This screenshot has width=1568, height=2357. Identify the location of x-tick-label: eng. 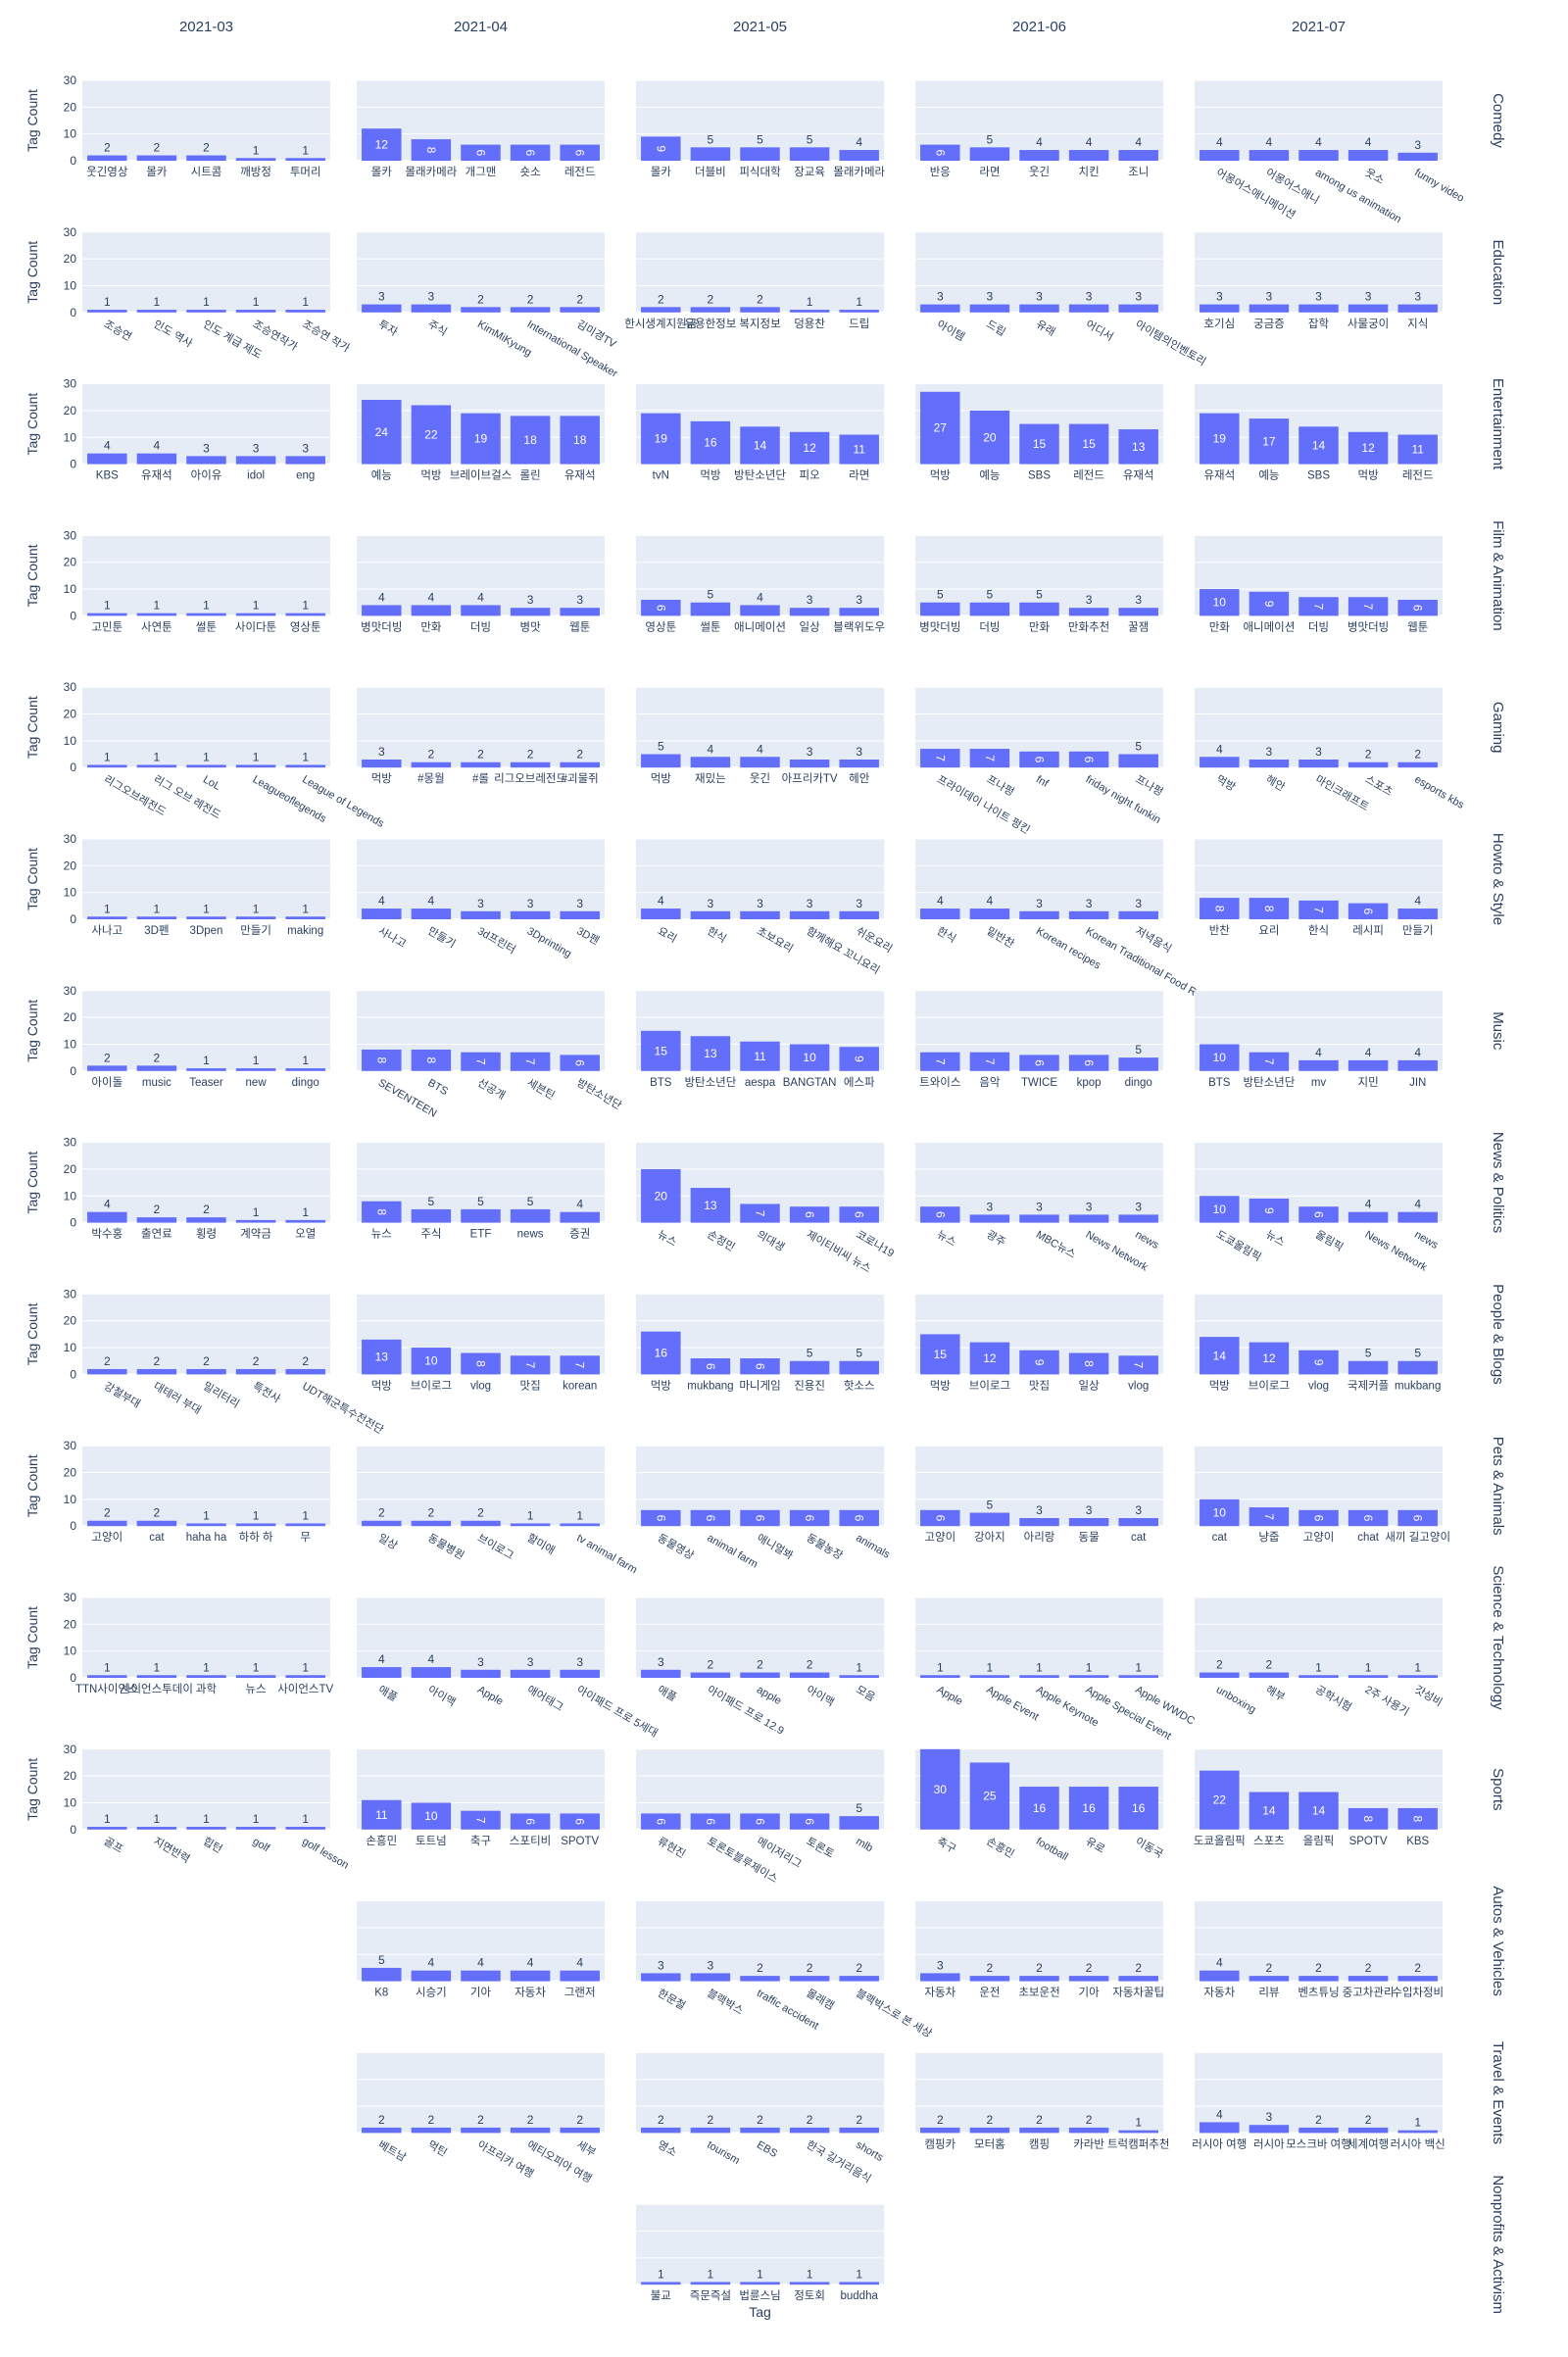
(305, 476).